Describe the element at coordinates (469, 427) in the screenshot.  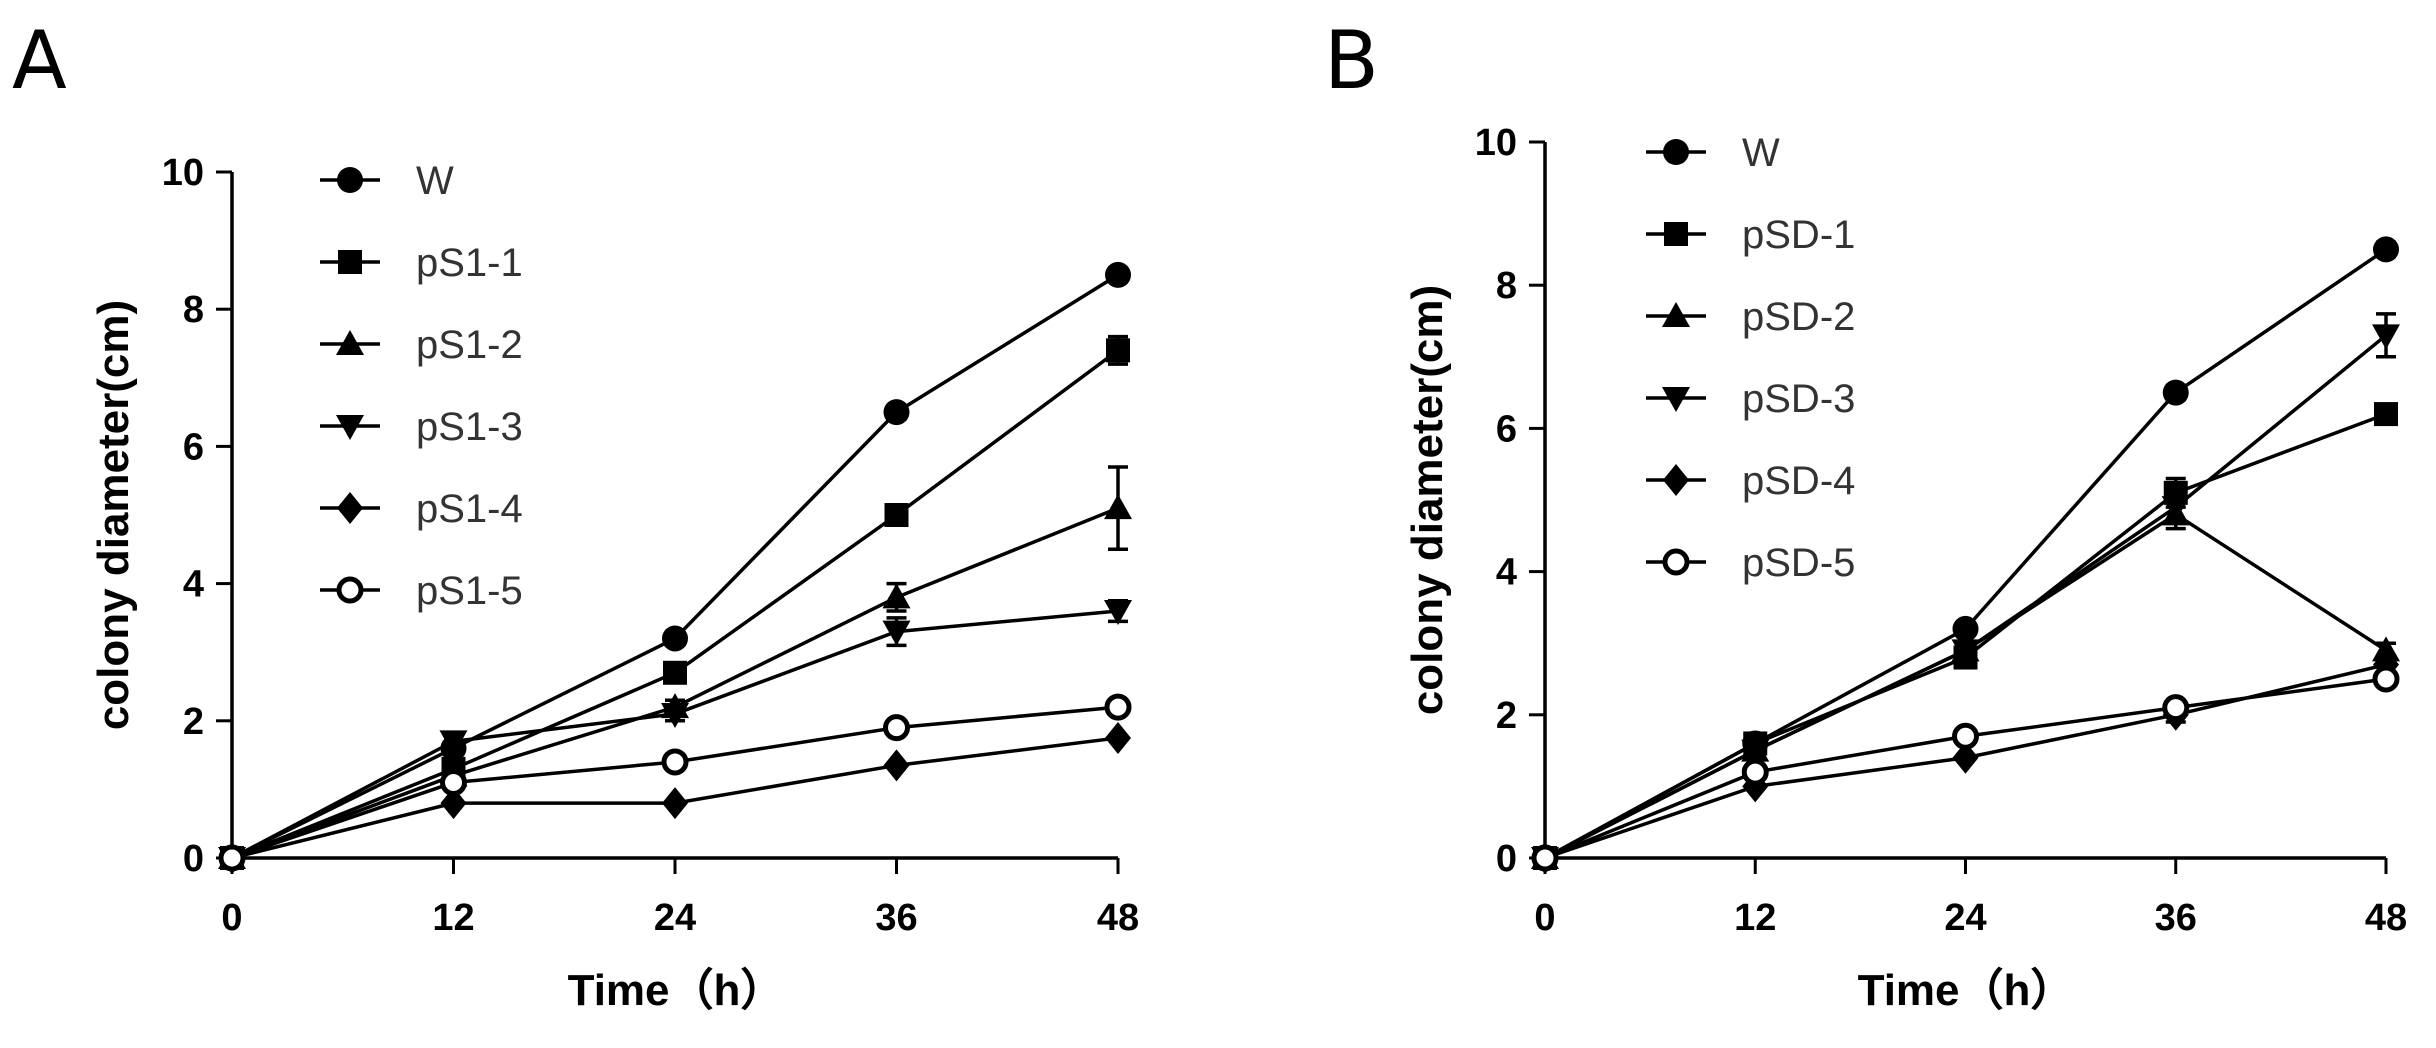
I see `legend-label: pS1-3` at that location.